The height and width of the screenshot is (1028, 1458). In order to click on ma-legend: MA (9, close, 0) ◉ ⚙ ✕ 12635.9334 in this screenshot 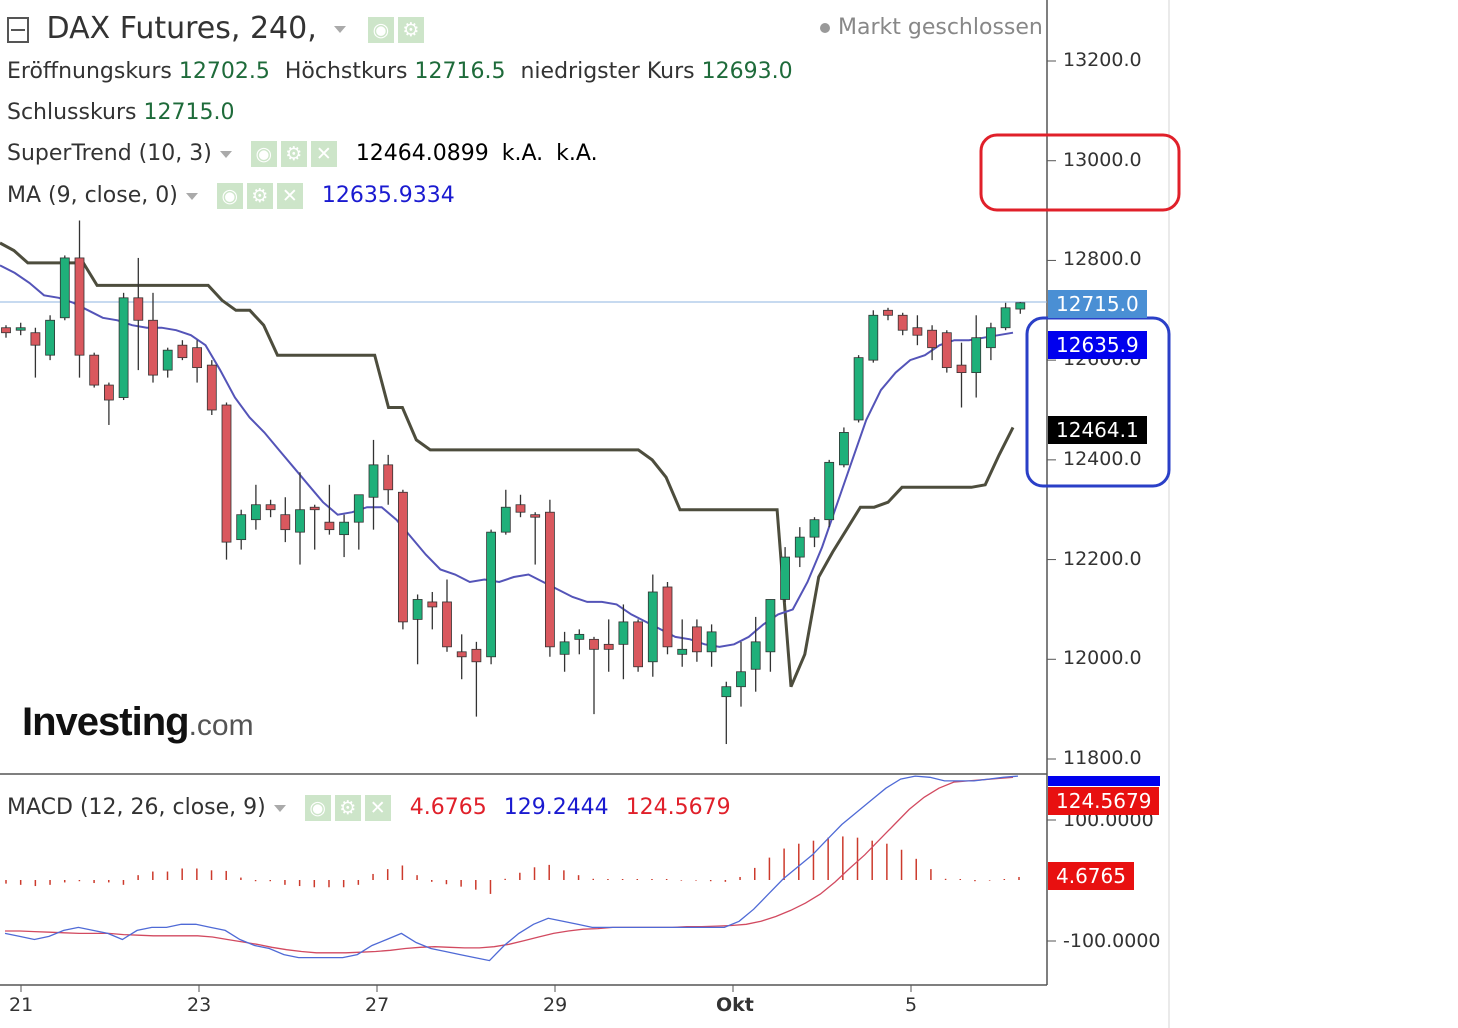, I will do `click(231, 196)`.